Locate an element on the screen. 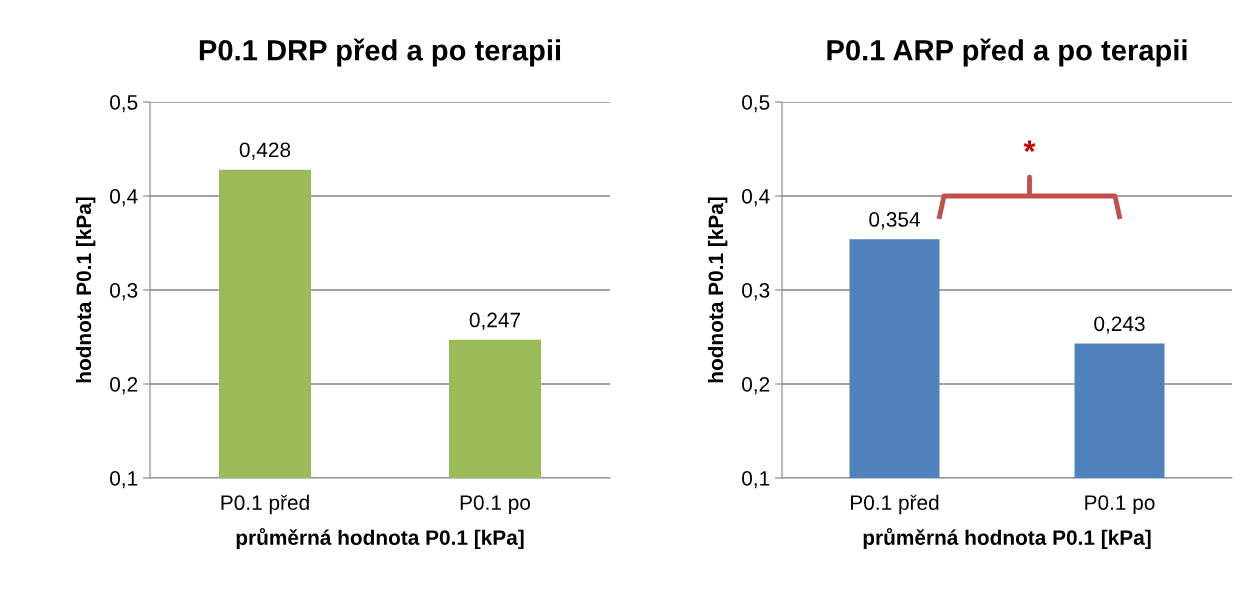 The image size is (1252, 589). data-label: 0,354 is located at coordinates (894, 221).